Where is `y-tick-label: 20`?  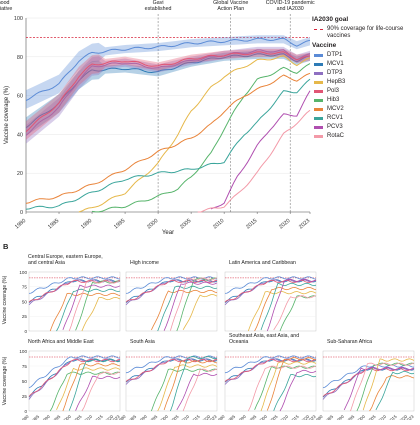
y-tick-label: 20 is located at coordinates (20, 174).